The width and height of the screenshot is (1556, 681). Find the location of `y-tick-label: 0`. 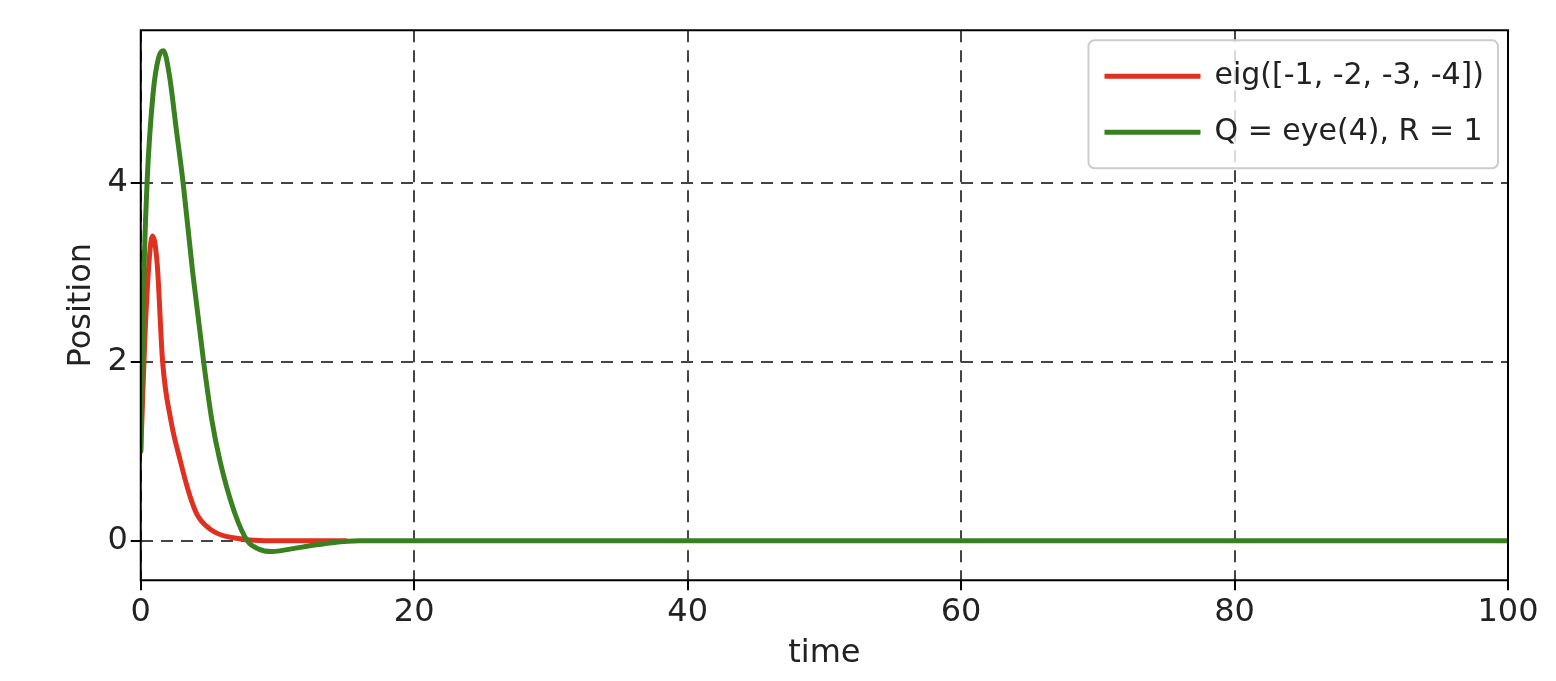

y-tick-label: 0 is located at coordinates (117, 538).